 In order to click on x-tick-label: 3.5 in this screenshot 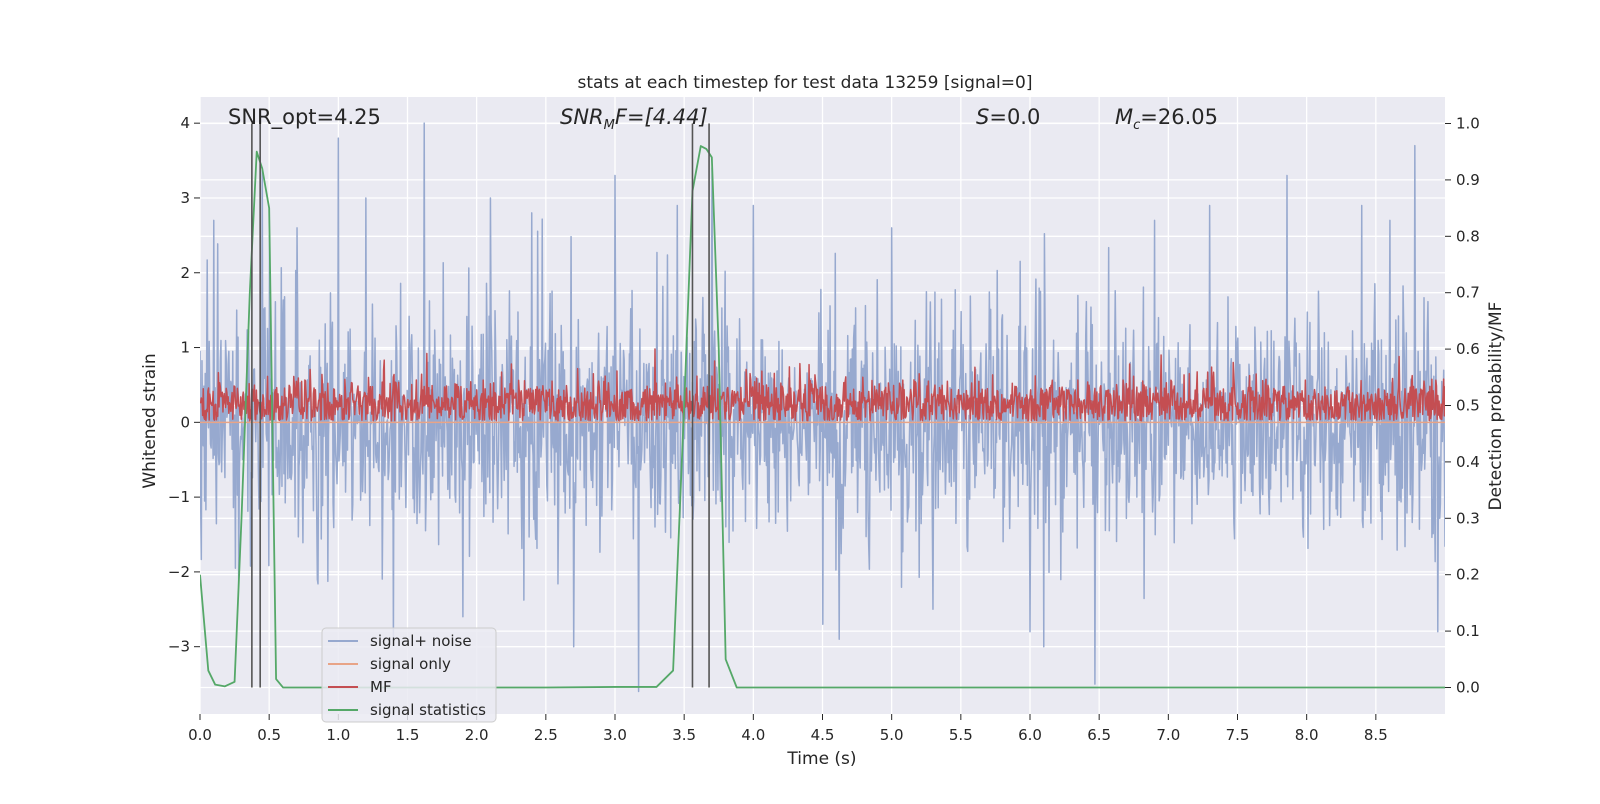, I will do `click(684, 735)`.